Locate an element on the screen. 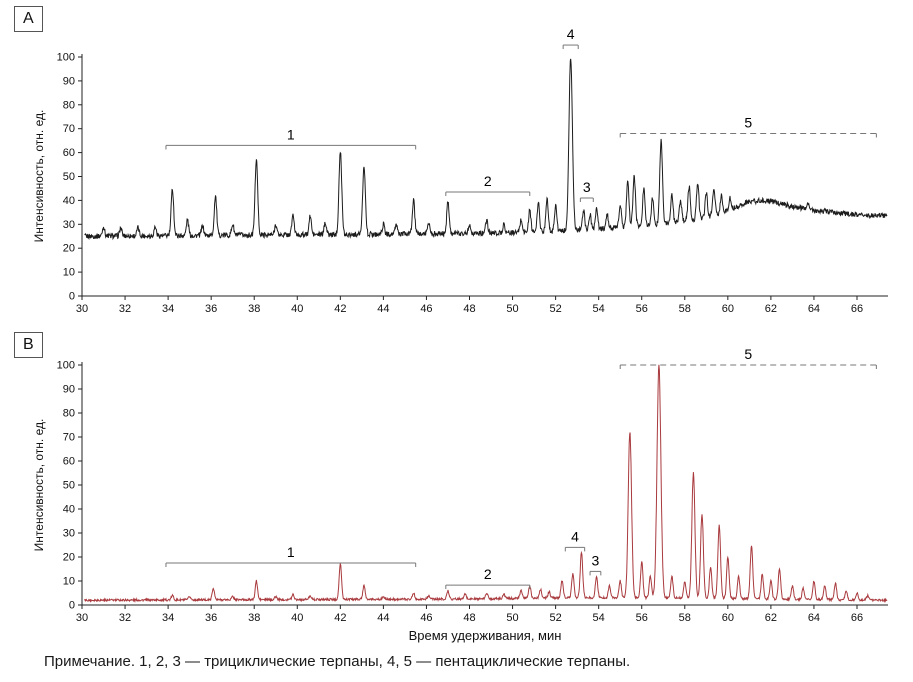 Image resolution: width=913 pixels, height=682 pixels. panel-b-letter: B is located at coordinates (28, 345).